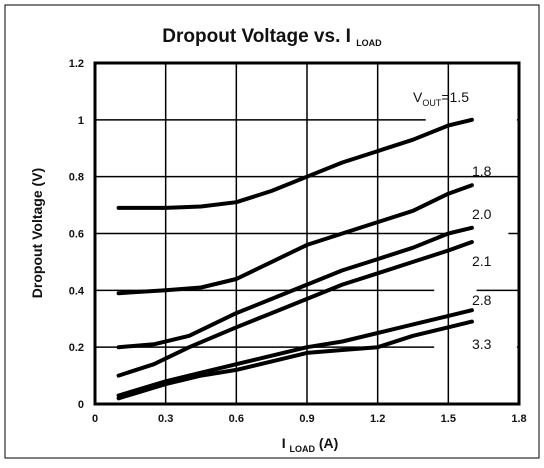  I want to click on y-axis-label: Dropout Voltage (V), so click(37, 233).